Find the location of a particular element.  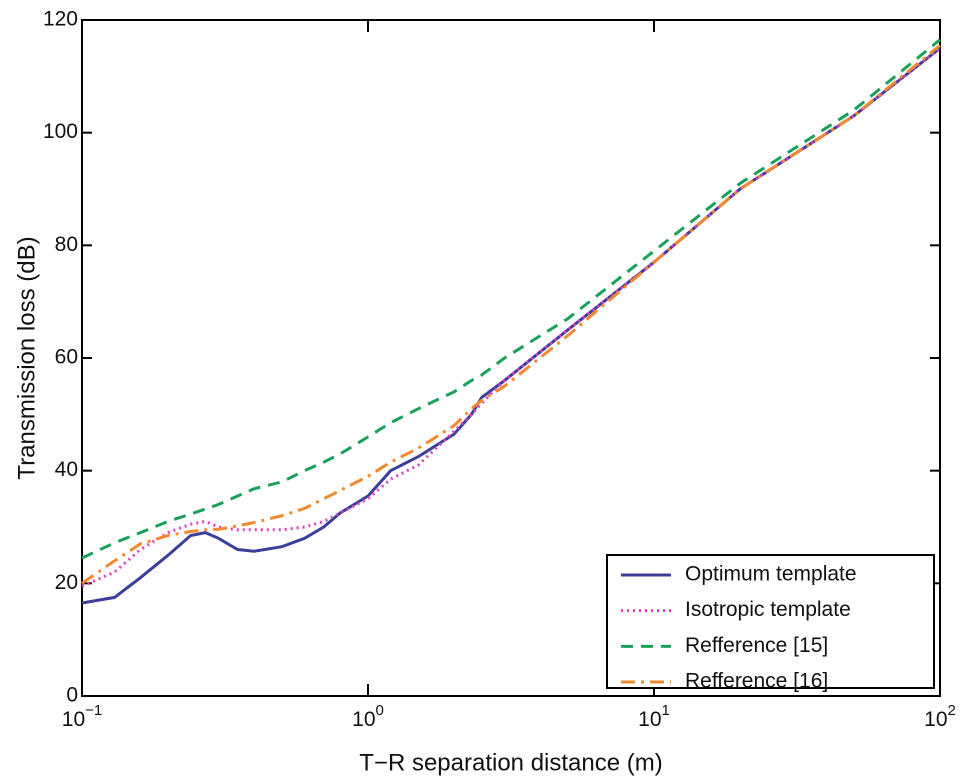

y-tick-label: 120 is located at coordinates (60, 19).